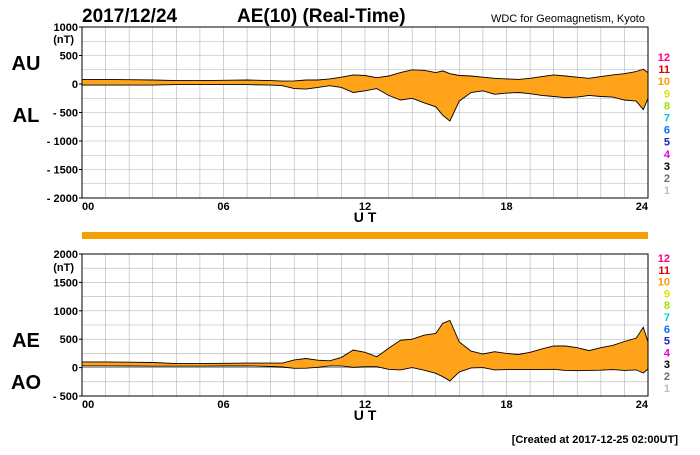 The width and height of the screenshot is (700, 455). Describe the element at coordinates (66, 283) in the screenshot. I see `y-tick-label: 1500` at that location.